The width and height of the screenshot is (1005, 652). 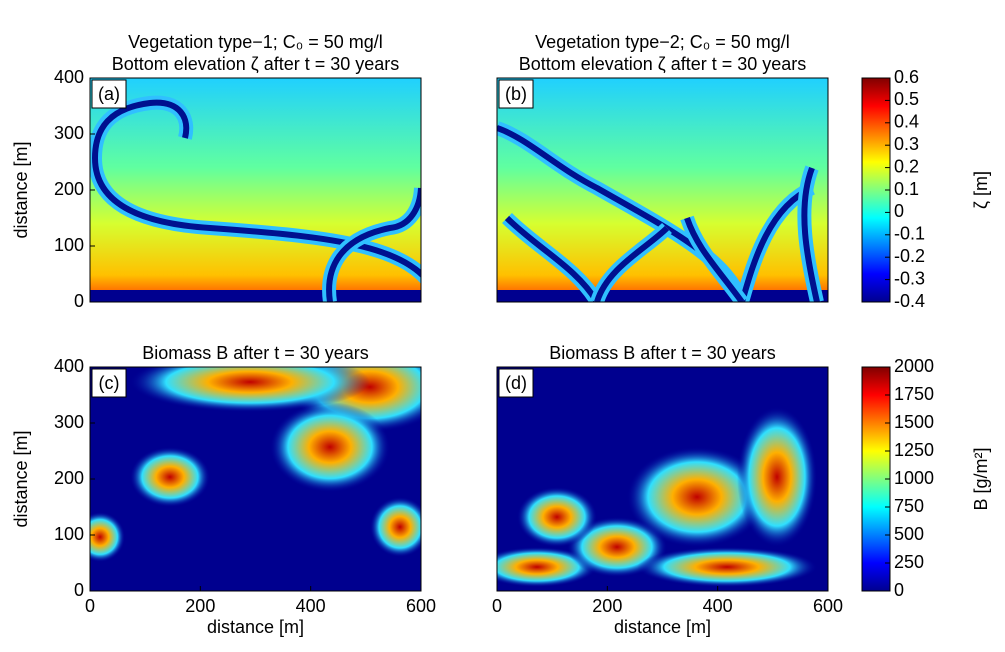 What do you see at coordinates (906, 99) in the screenshot?
I see `colorbar-tick-label: 0.5` at bounding box center [906, 99].